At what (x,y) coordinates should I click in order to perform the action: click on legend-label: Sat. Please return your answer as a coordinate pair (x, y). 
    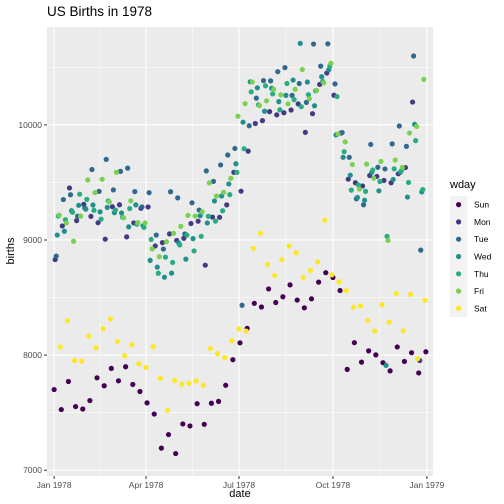
    Looking at the image, I should click on (480, 308).